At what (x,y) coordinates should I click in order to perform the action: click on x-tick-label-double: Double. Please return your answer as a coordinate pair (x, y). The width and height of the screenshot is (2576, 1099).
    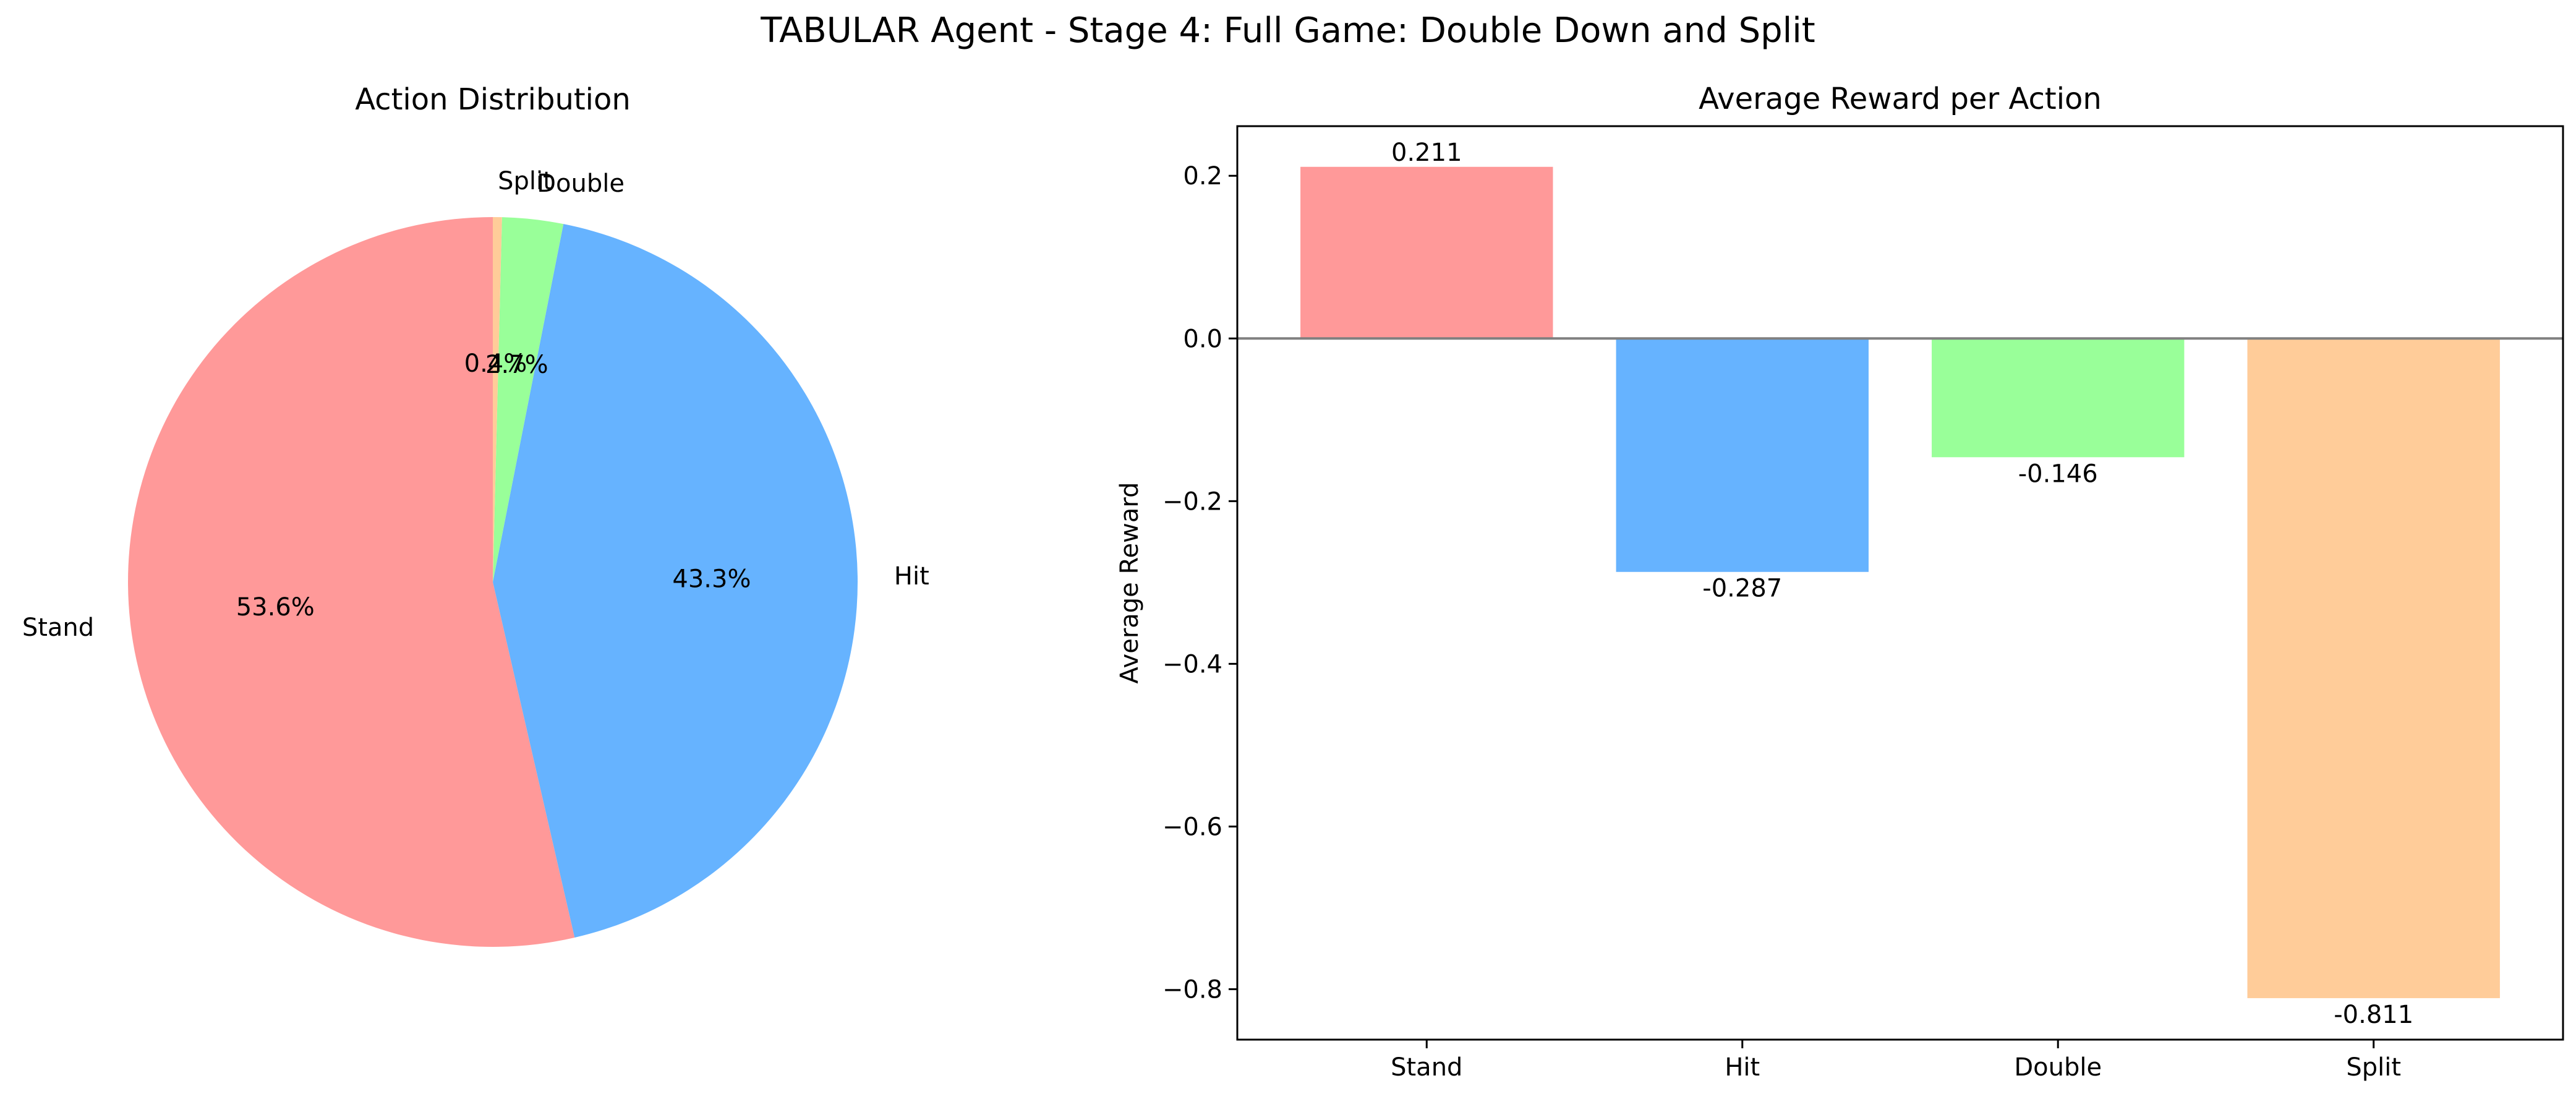
    Looking at the image, I should click on (2058, 1067).